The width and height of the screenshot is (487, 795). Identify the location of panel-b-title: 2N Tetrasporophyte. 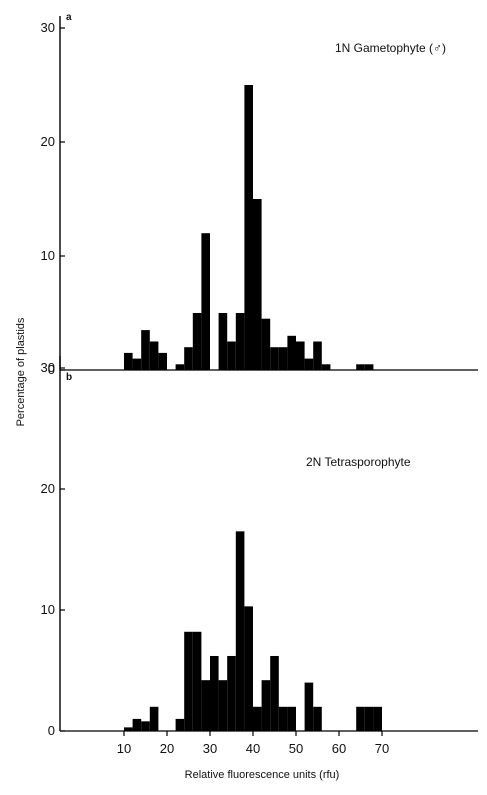
(358, 462).